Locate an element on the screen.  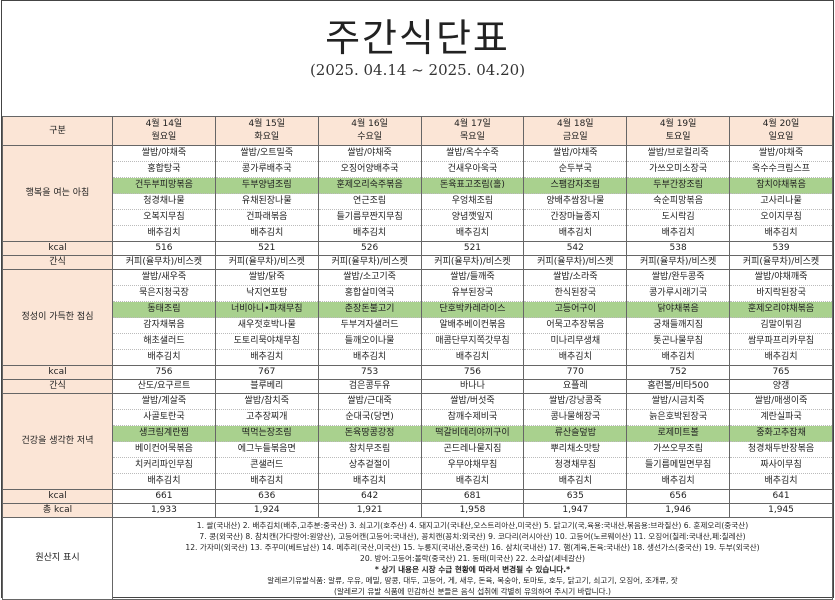
menu-item: 들기름메밀면무침 is located at coordinates (678, 466).